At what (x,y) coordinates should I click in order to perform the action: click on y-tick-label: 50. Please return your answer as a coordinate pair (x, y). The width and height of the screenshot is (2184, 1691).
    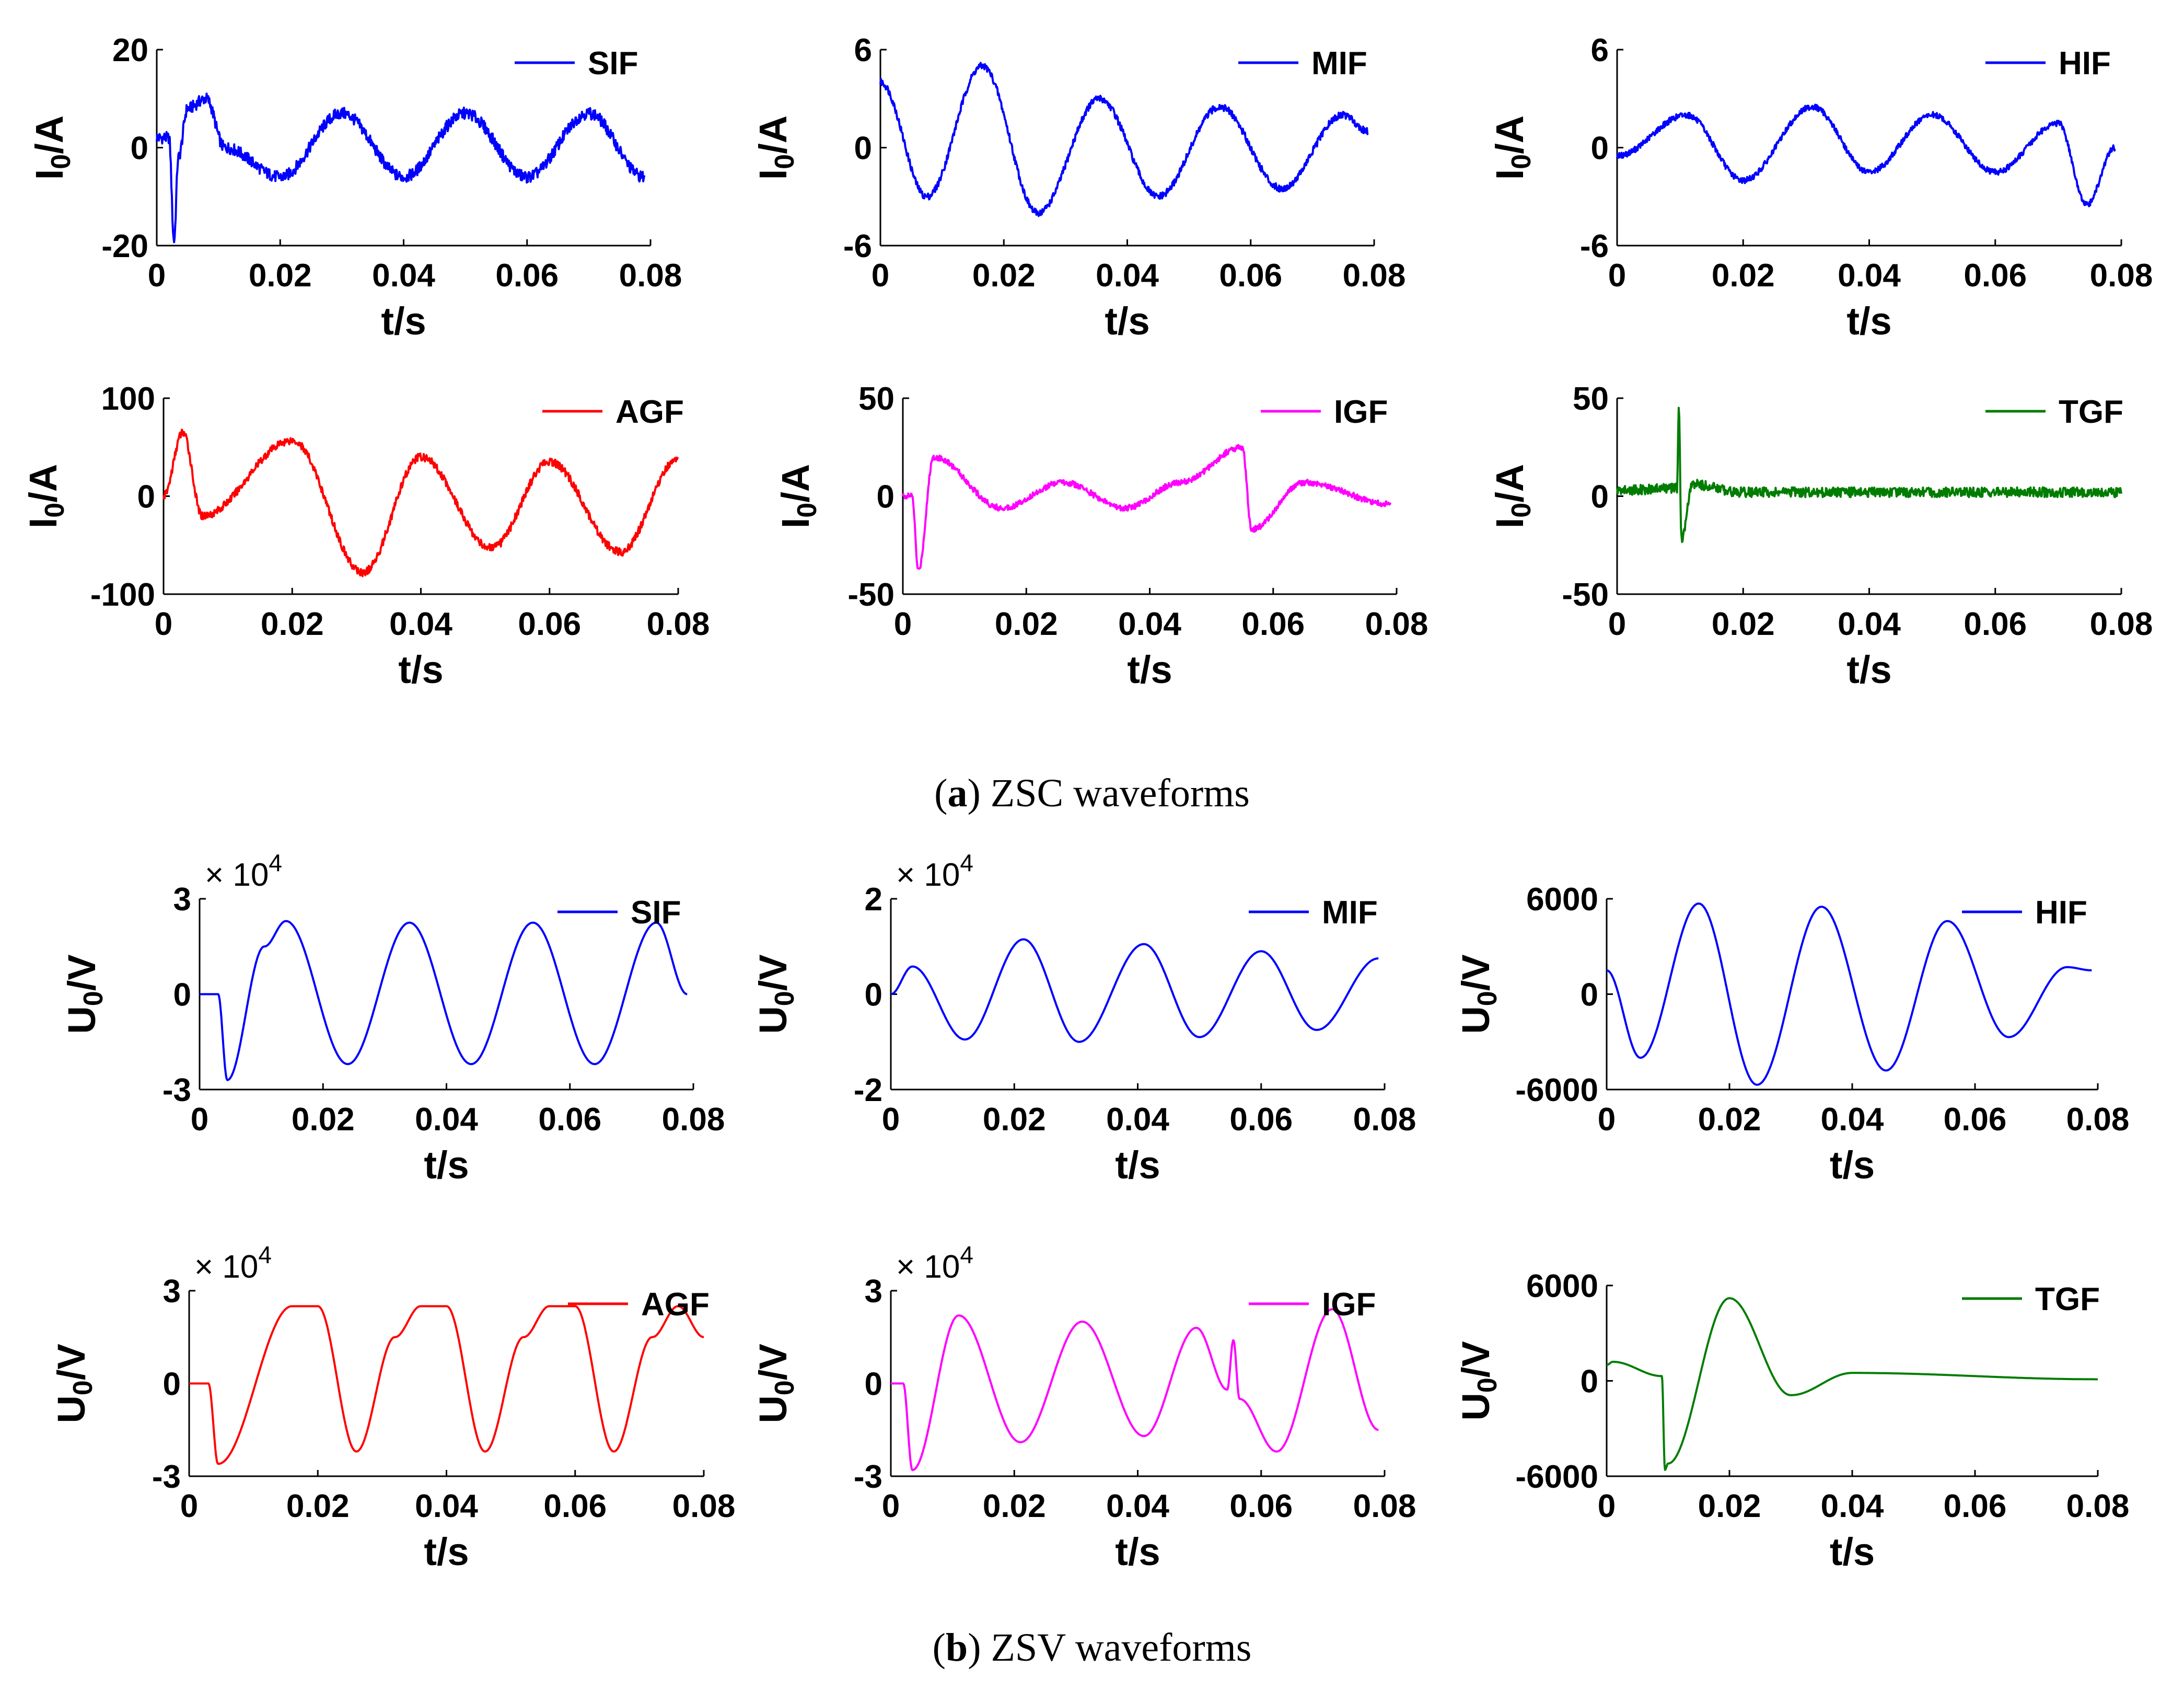
    Looking at the image, I should click on (1591, 399).